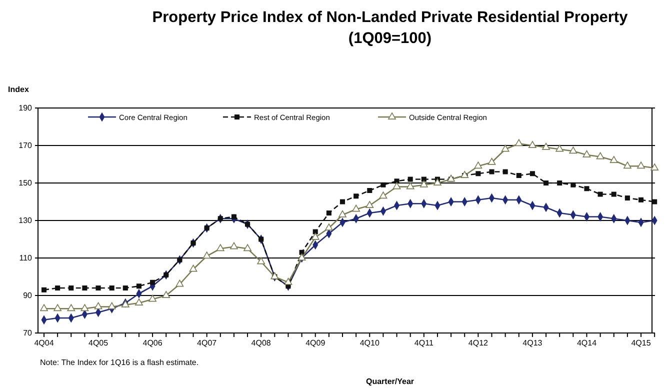 The image size is (665, 391). What do you see at coordinates (28, 295) in the screenshot?
I see `y-tick-label: 90` at bounding box center [28, 295].